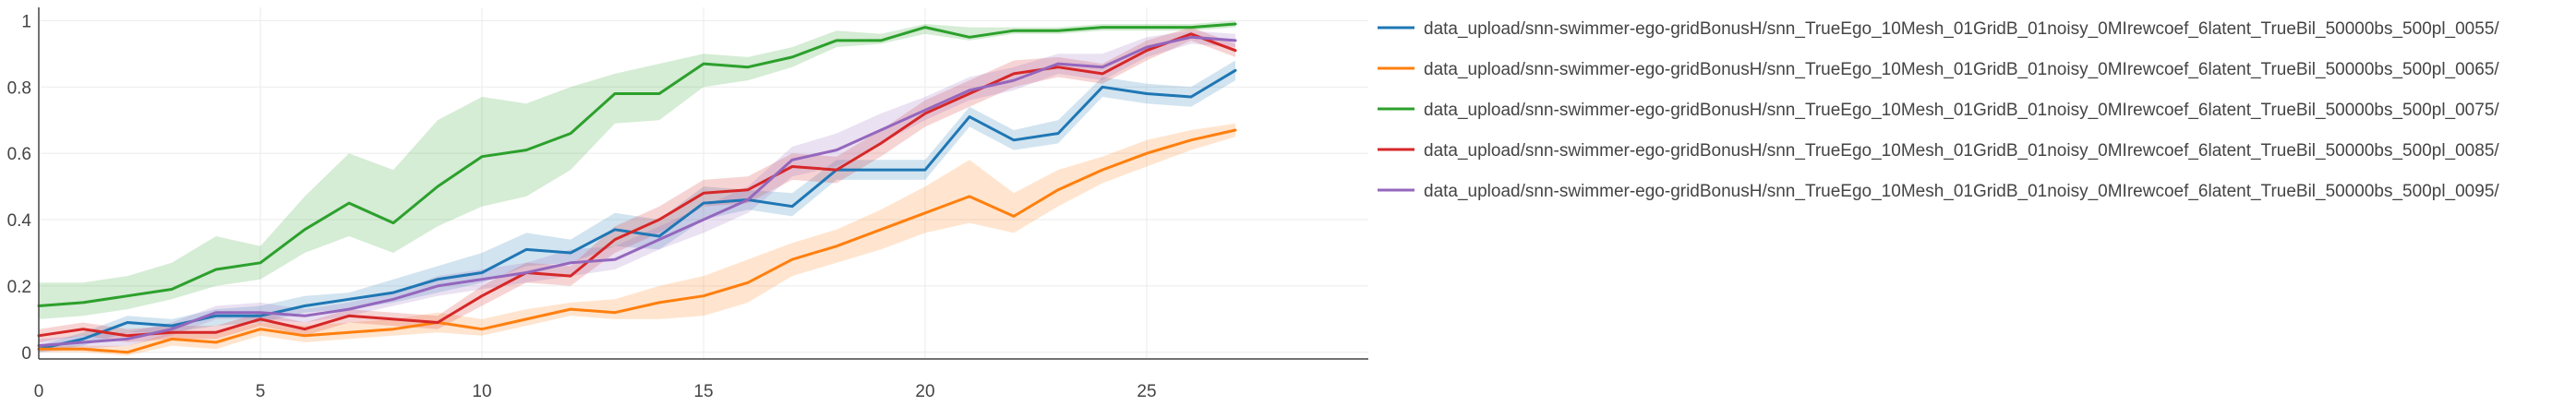  What do you see at coordinates (39, 391) in the screenshot?
I see `x-tick-label: 0` at bounding box center [39, 391].